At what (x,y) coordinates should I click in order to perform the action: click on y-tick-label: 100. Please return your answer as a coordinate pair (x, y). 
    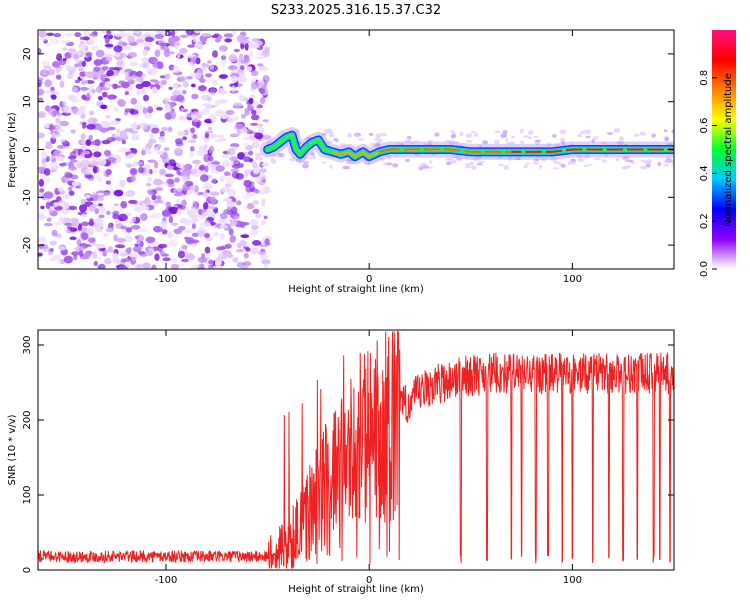
    Looking at the image, I should click on (27, 494).